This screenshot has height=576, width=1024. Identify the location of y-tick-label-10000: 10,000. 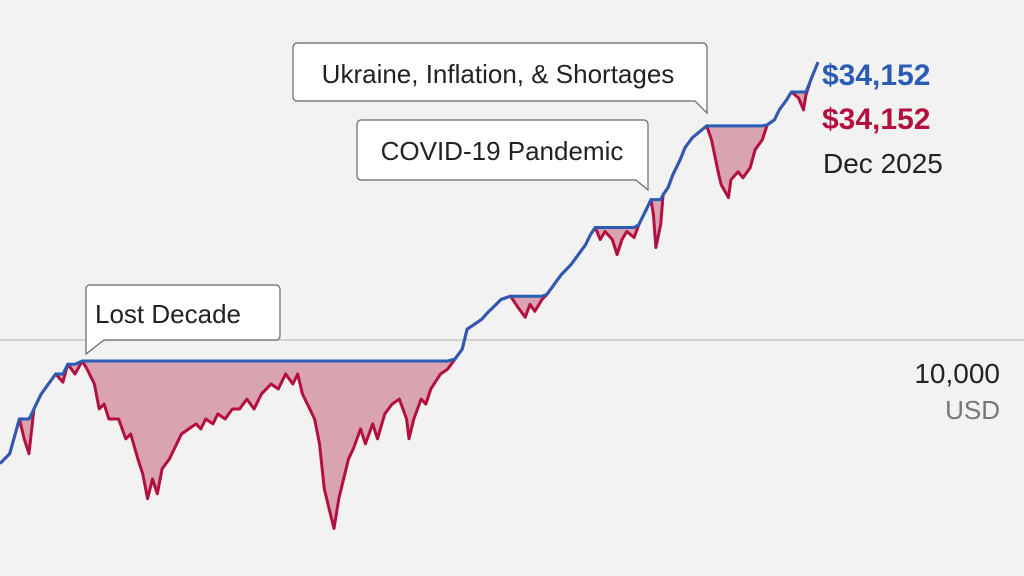
(957, 373).